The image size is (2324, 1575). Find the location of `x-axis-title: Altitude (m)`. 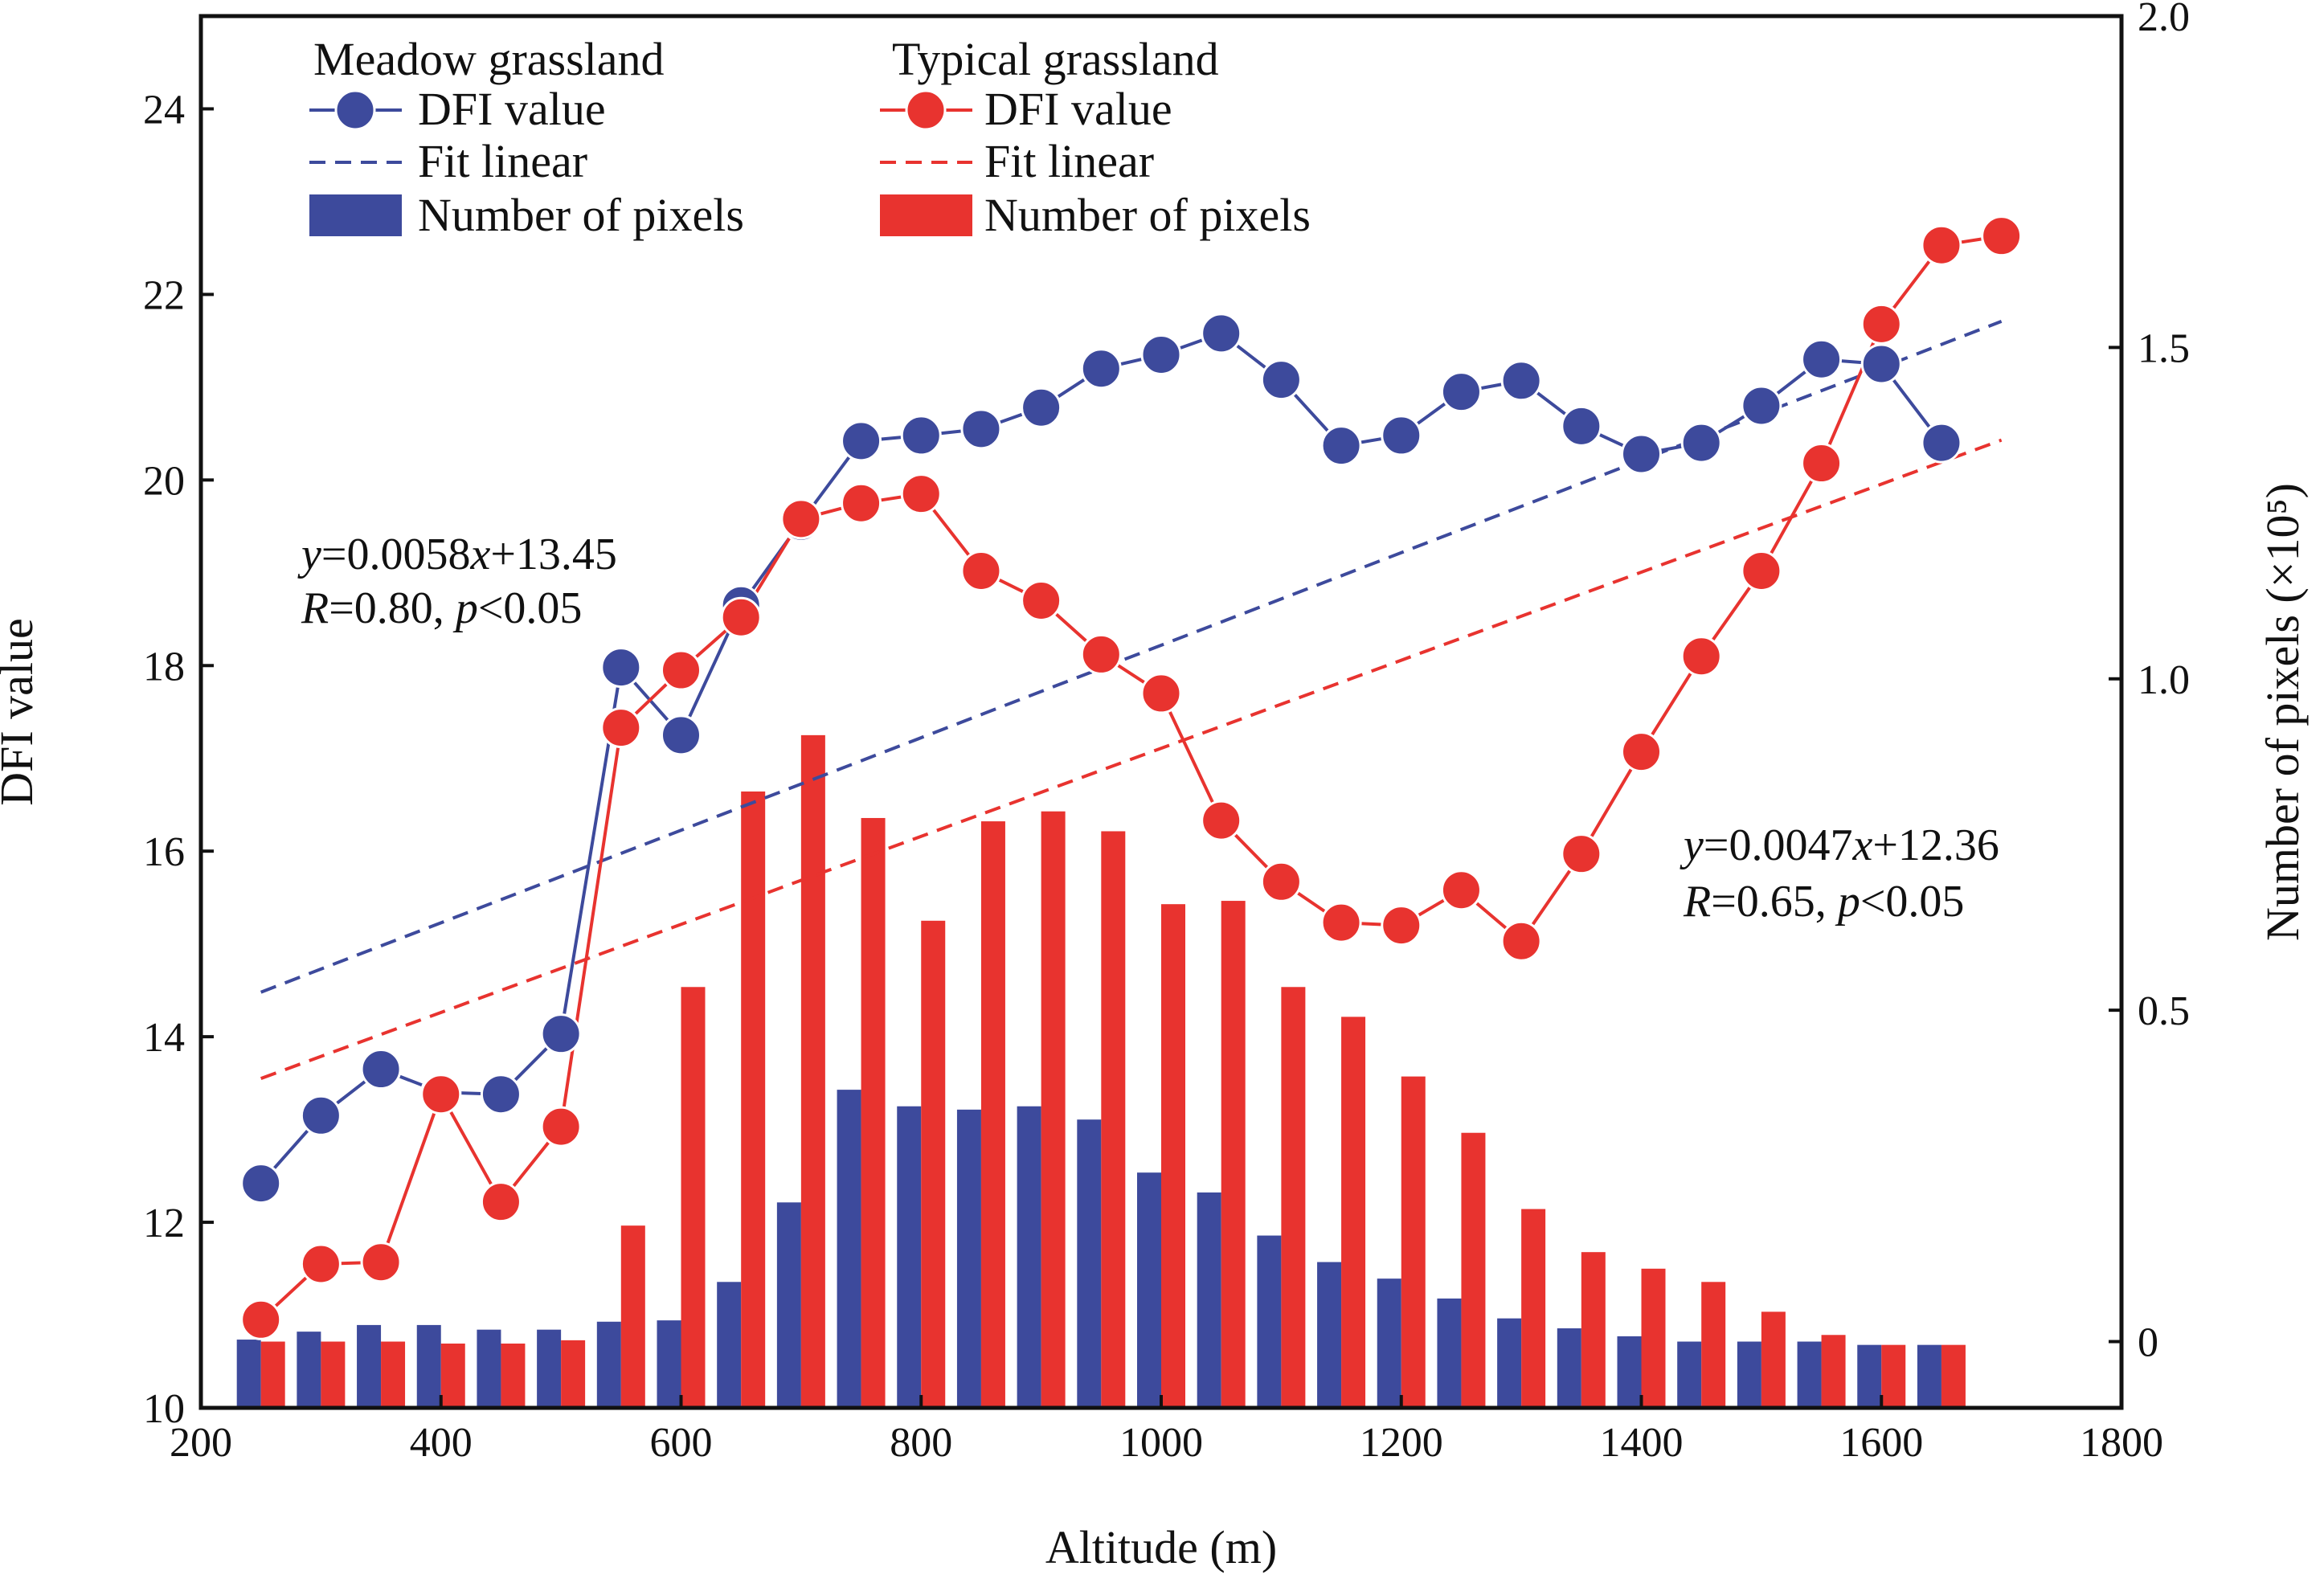

x-axis-title: Altitude (m) is located at coordinates (1161, 1547).